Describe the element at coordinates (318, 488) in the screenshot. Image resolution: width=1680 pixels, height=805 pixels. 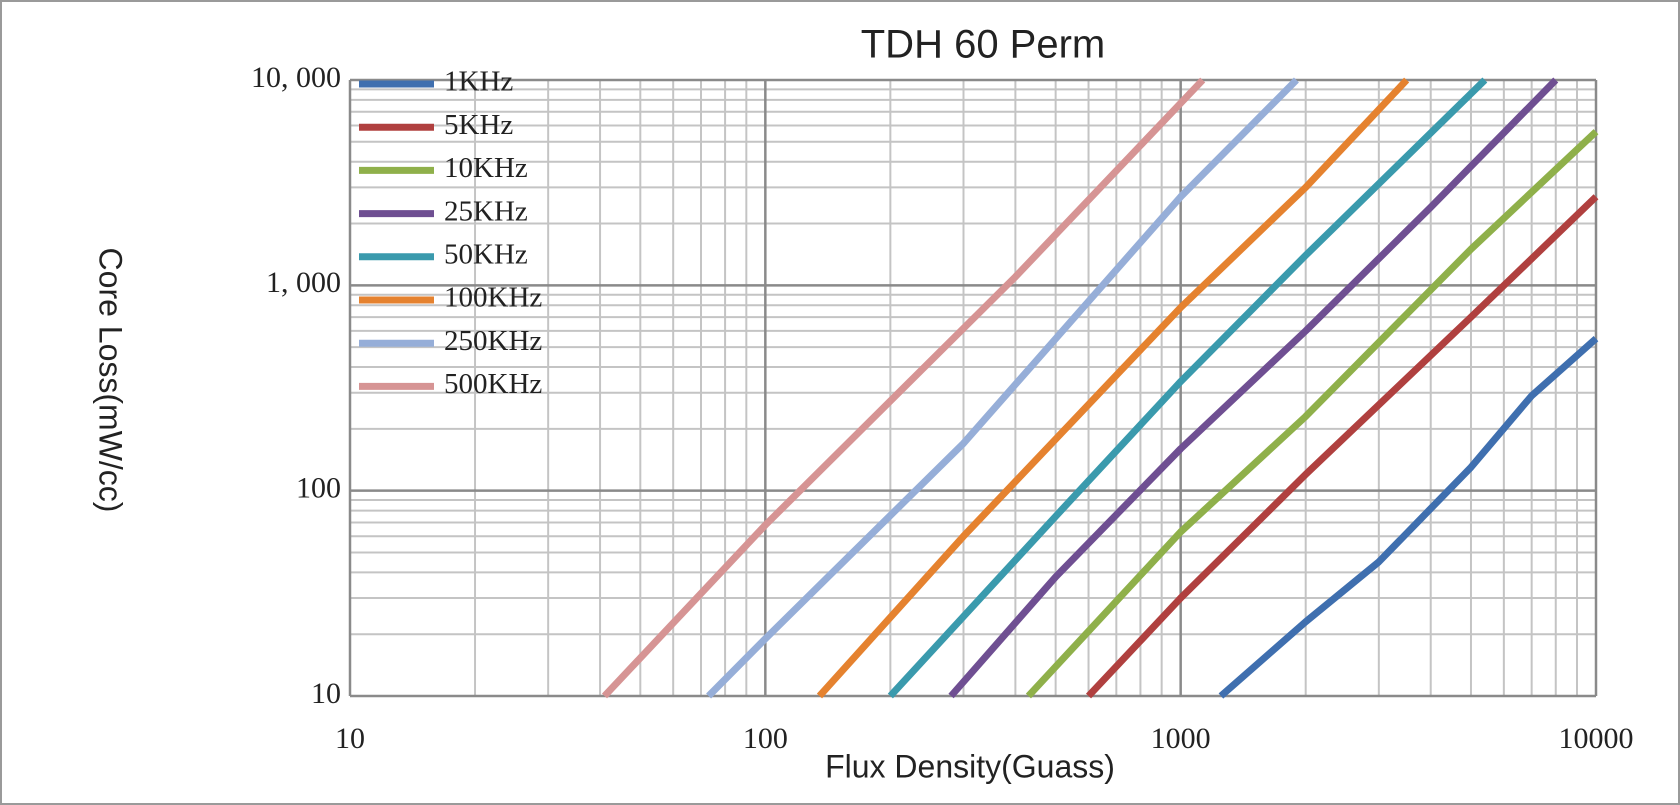
I see `y-tick-label: 100` at that location.